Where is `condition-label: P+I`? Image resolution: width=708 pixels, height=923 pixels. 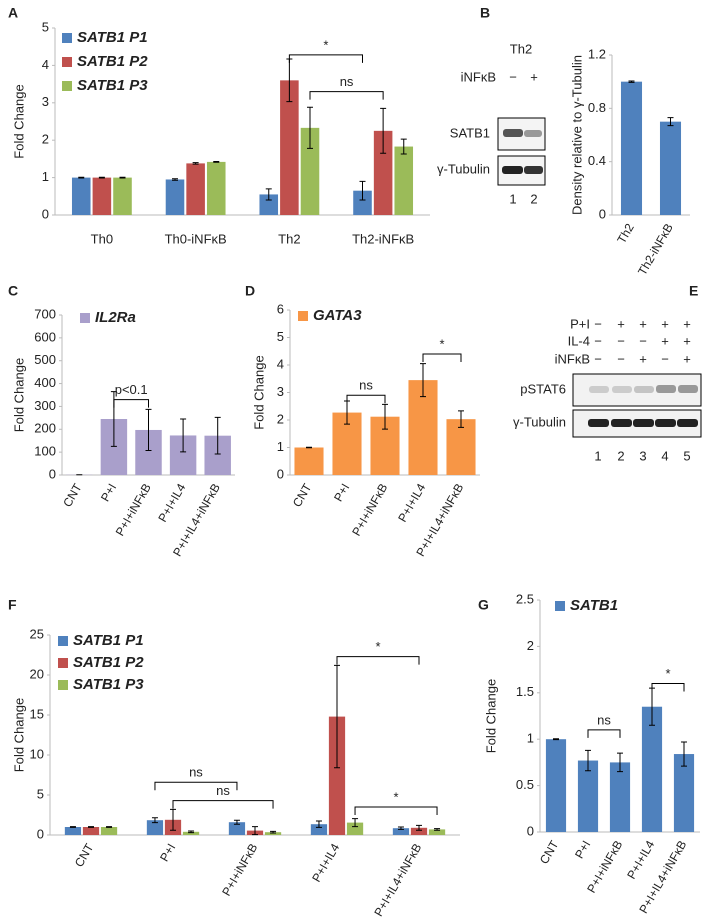 condition-label: P+I is located at coordinates (580, 323).